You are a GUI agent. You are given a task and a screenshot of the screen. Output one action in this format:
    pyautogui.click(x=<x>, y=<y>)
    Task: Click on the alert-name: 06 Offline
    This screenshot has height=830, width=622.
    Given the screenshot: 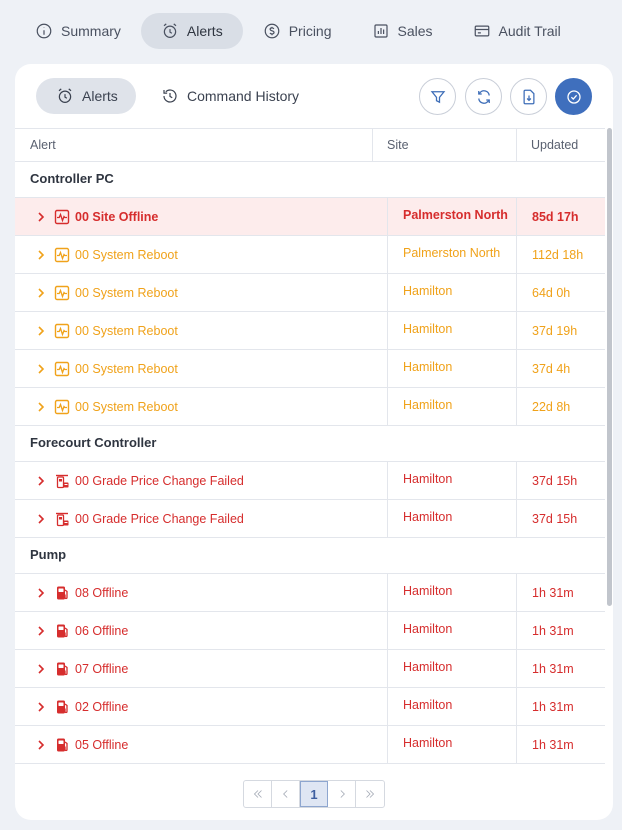 What is the action you would take?
    pyautogui.click(x=102, y=630)
    